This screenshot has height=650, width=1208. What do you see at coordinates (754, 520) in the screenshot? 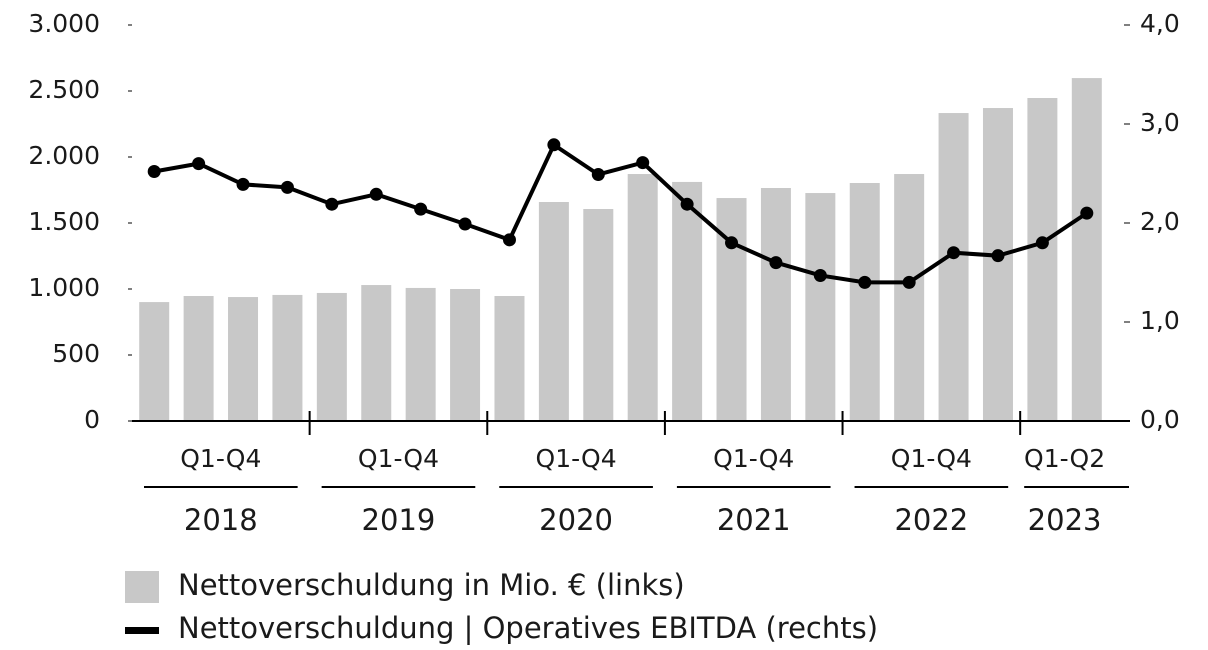
I see `group-year-label: 2021` at bounding box center [754, 520].